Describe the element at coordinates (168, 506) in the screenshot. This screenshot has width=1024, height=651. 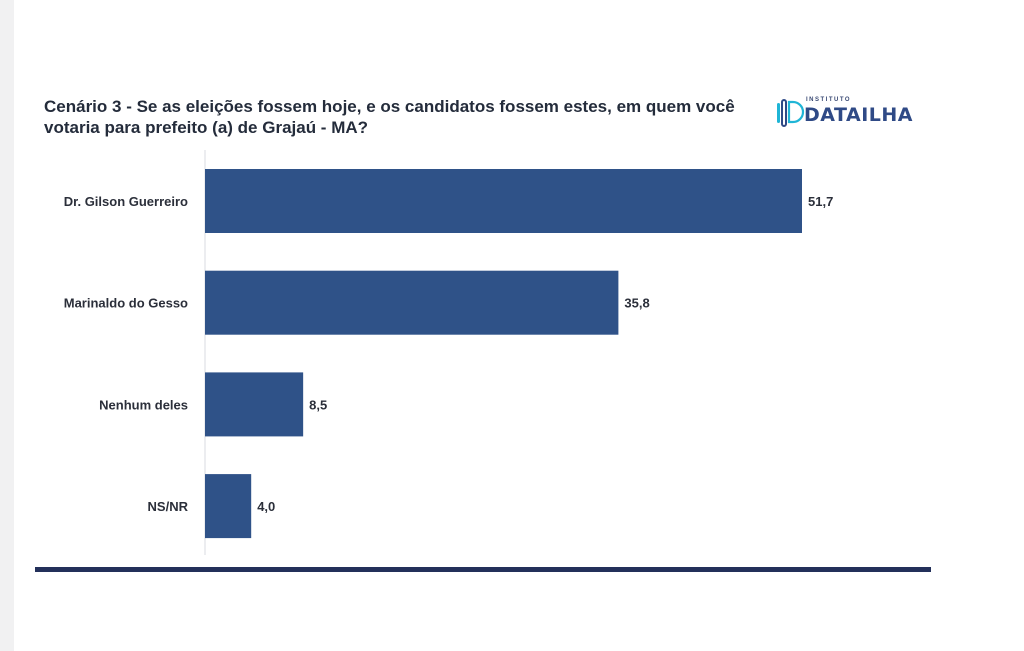
I see `category-label: NS/NR` at that location.